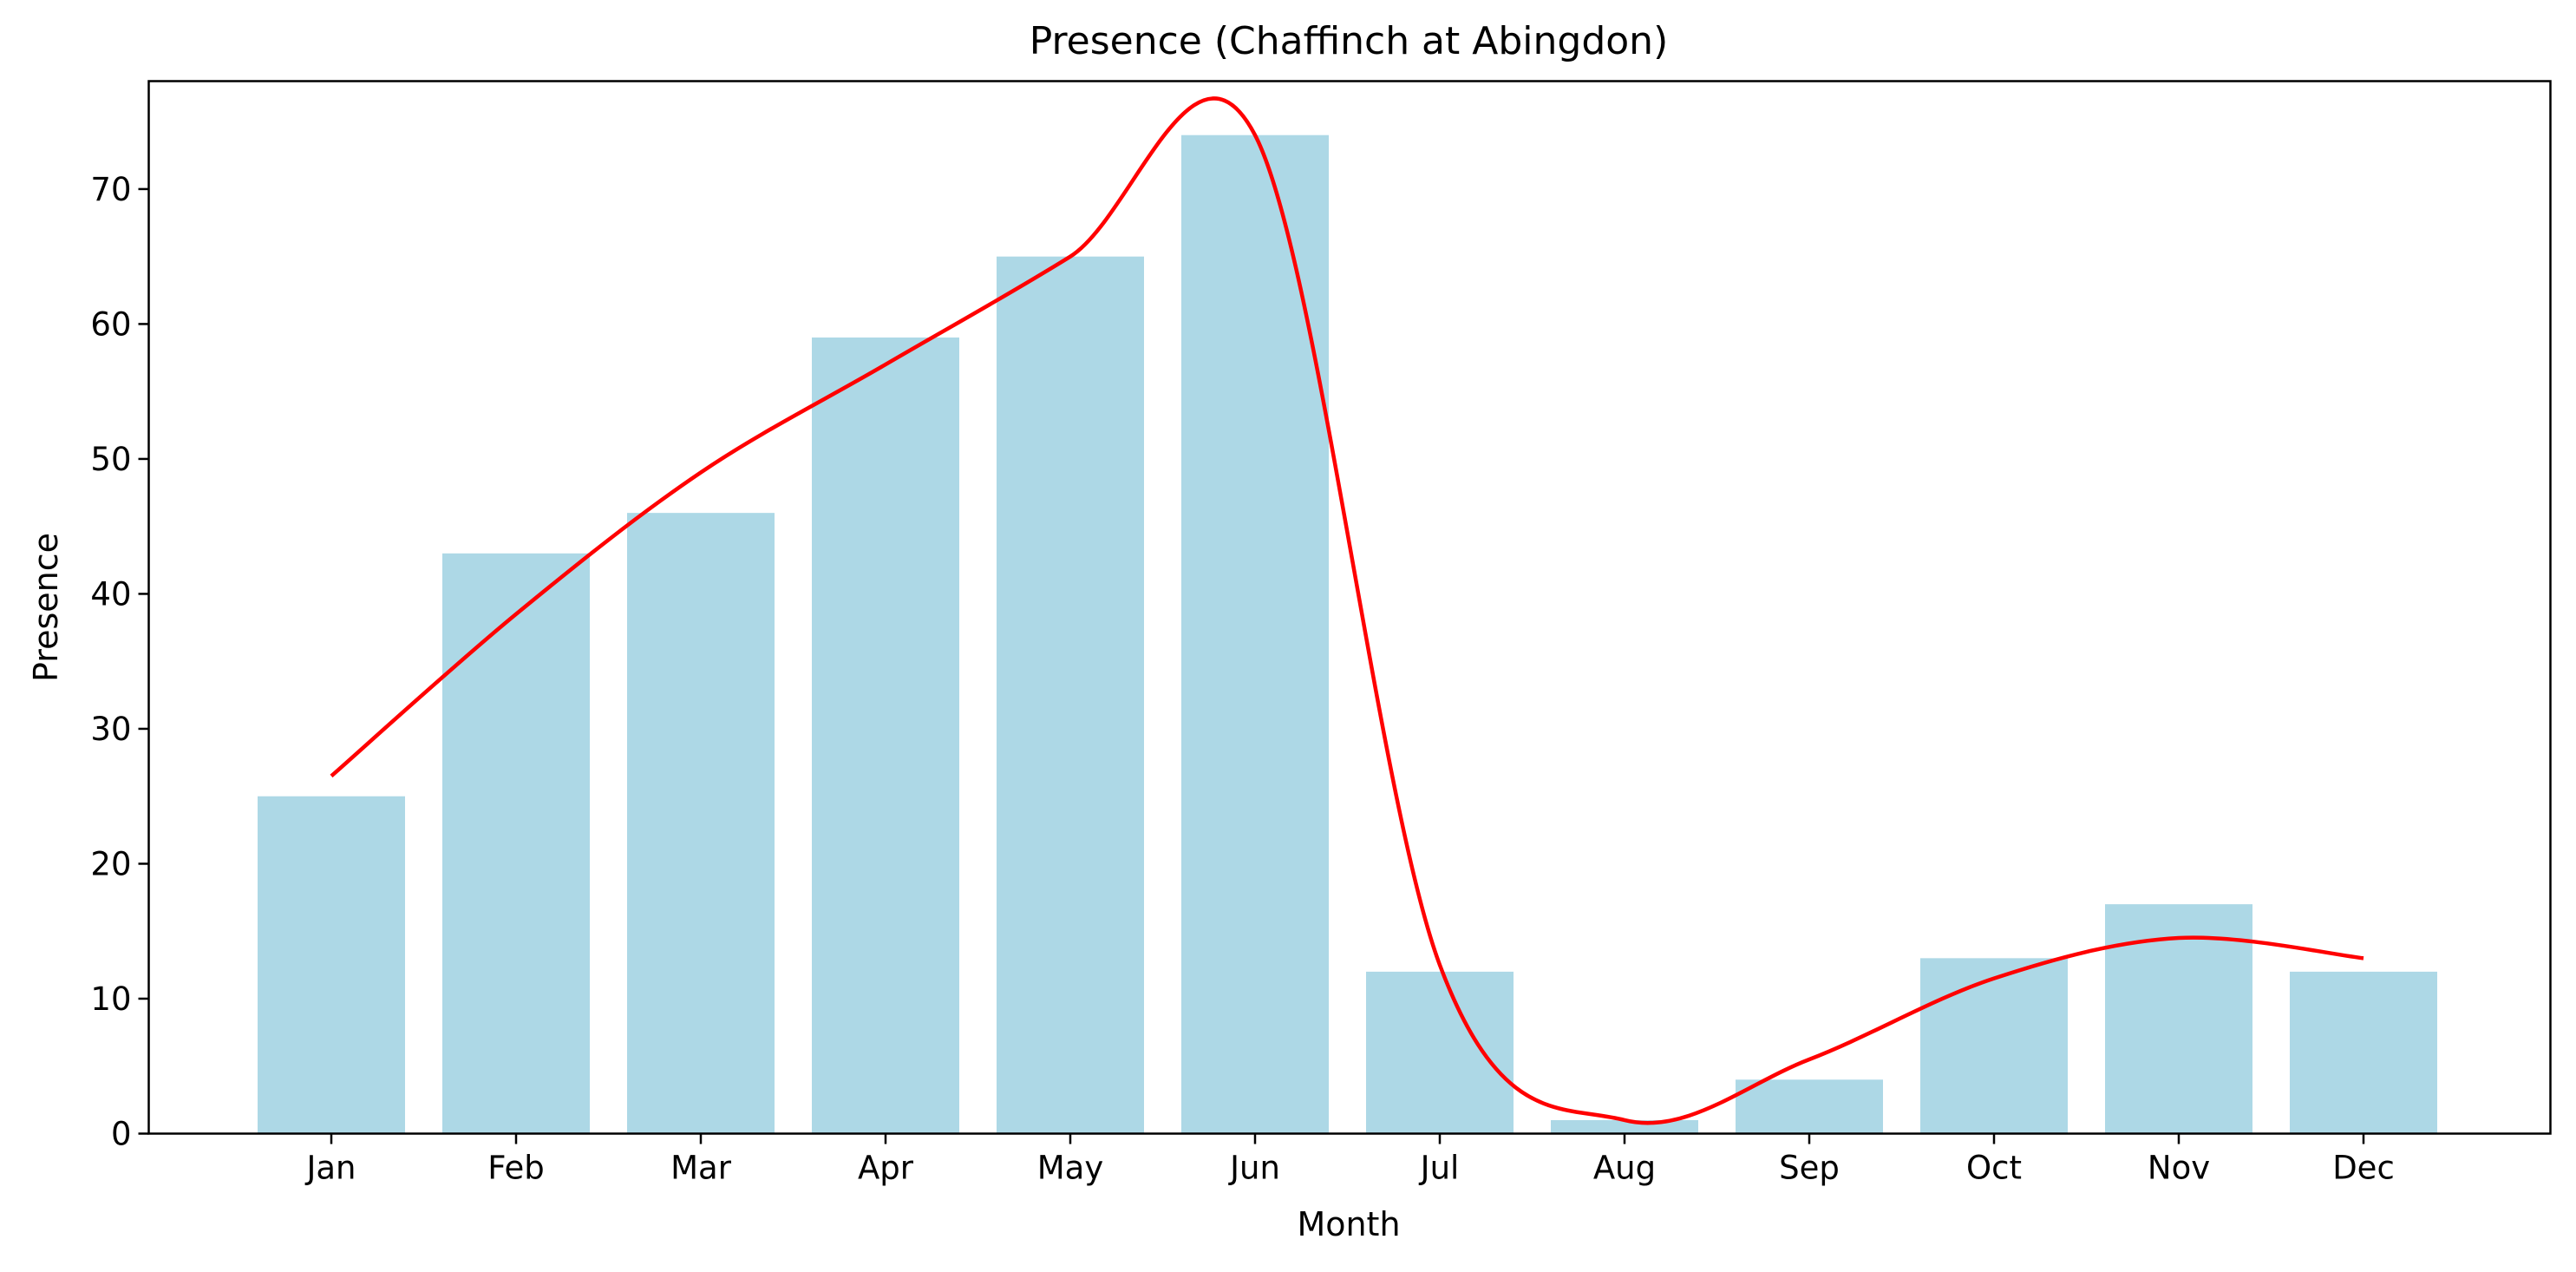 Image resolution: width=2576 pixels, height=1272 pixels. I want to click on y-tick-label: 70, so click(110, 189).